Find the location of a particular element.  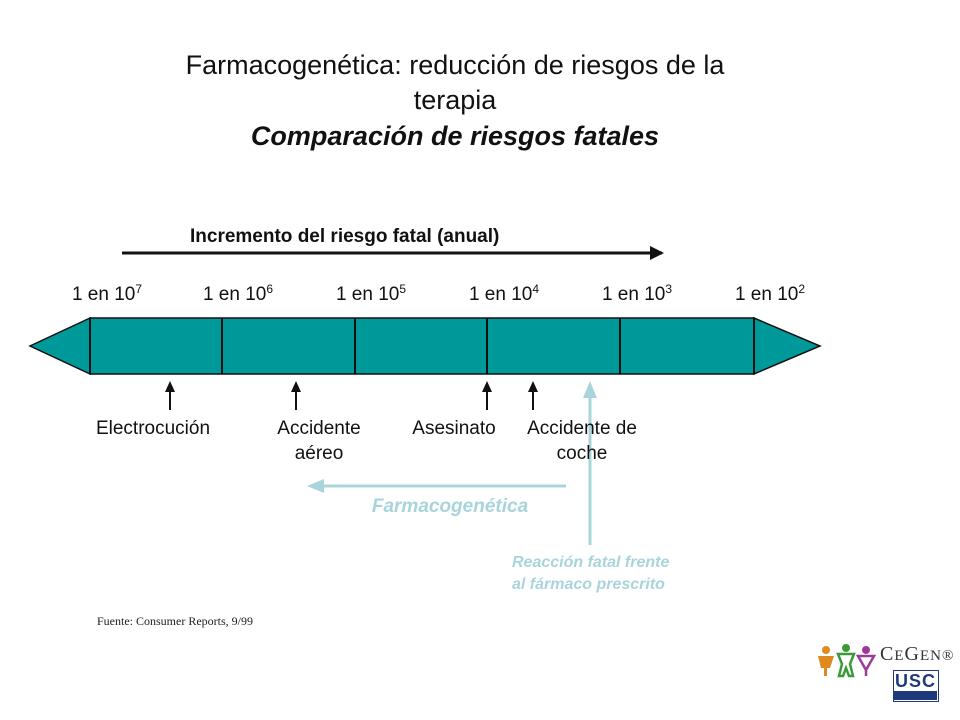

cegen-figure-purple-icon is located at coordinates (866, 661).